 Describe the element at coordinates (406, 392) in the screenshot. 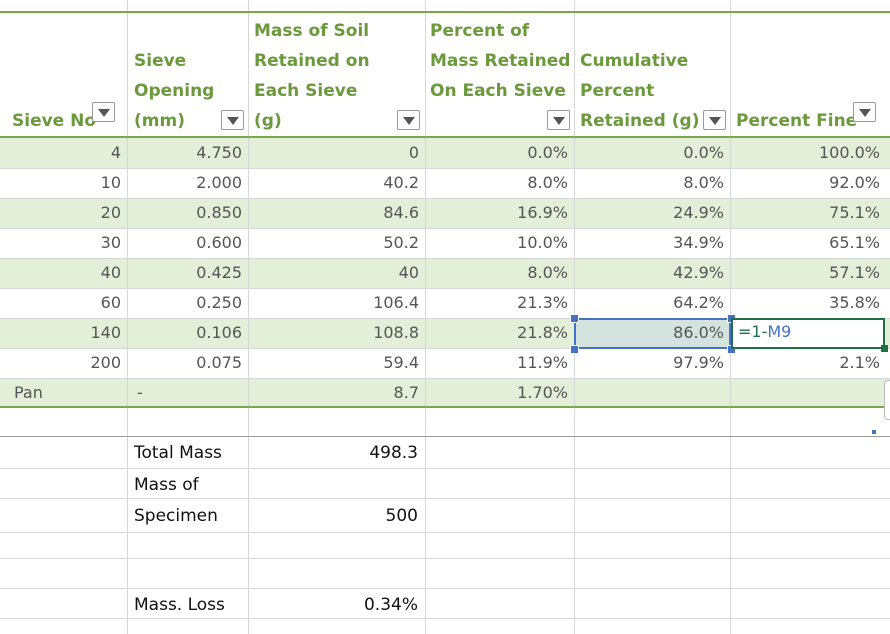

I see `cell-mass-retained: 8.7` at that location.